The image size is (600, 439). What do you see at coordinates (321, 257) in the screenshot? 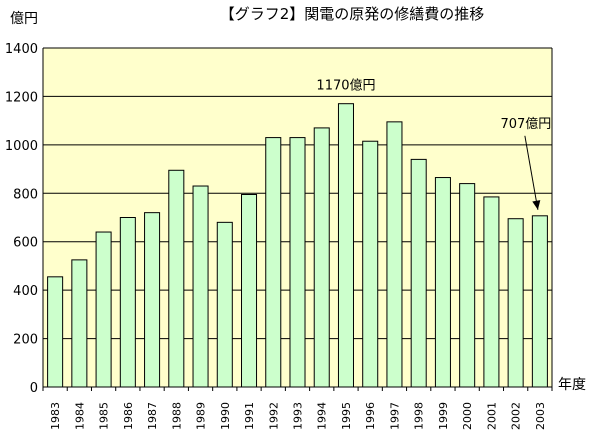
I see `bar-1994` at bounding box center [321, 257].